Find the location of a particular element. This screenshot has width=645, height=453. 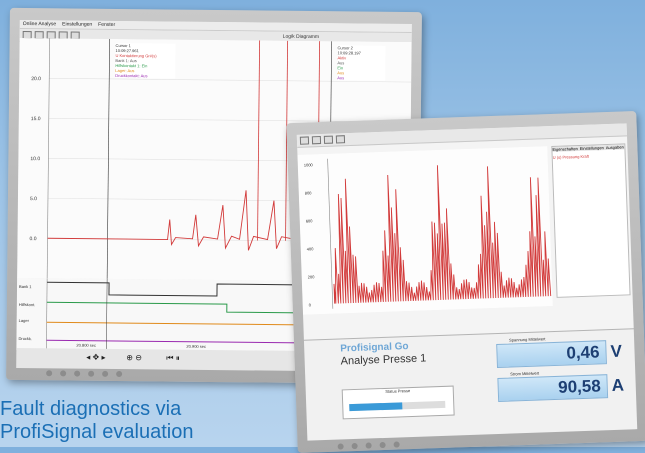

cursor-value-row: Aus is located at coordinates (341, 78).